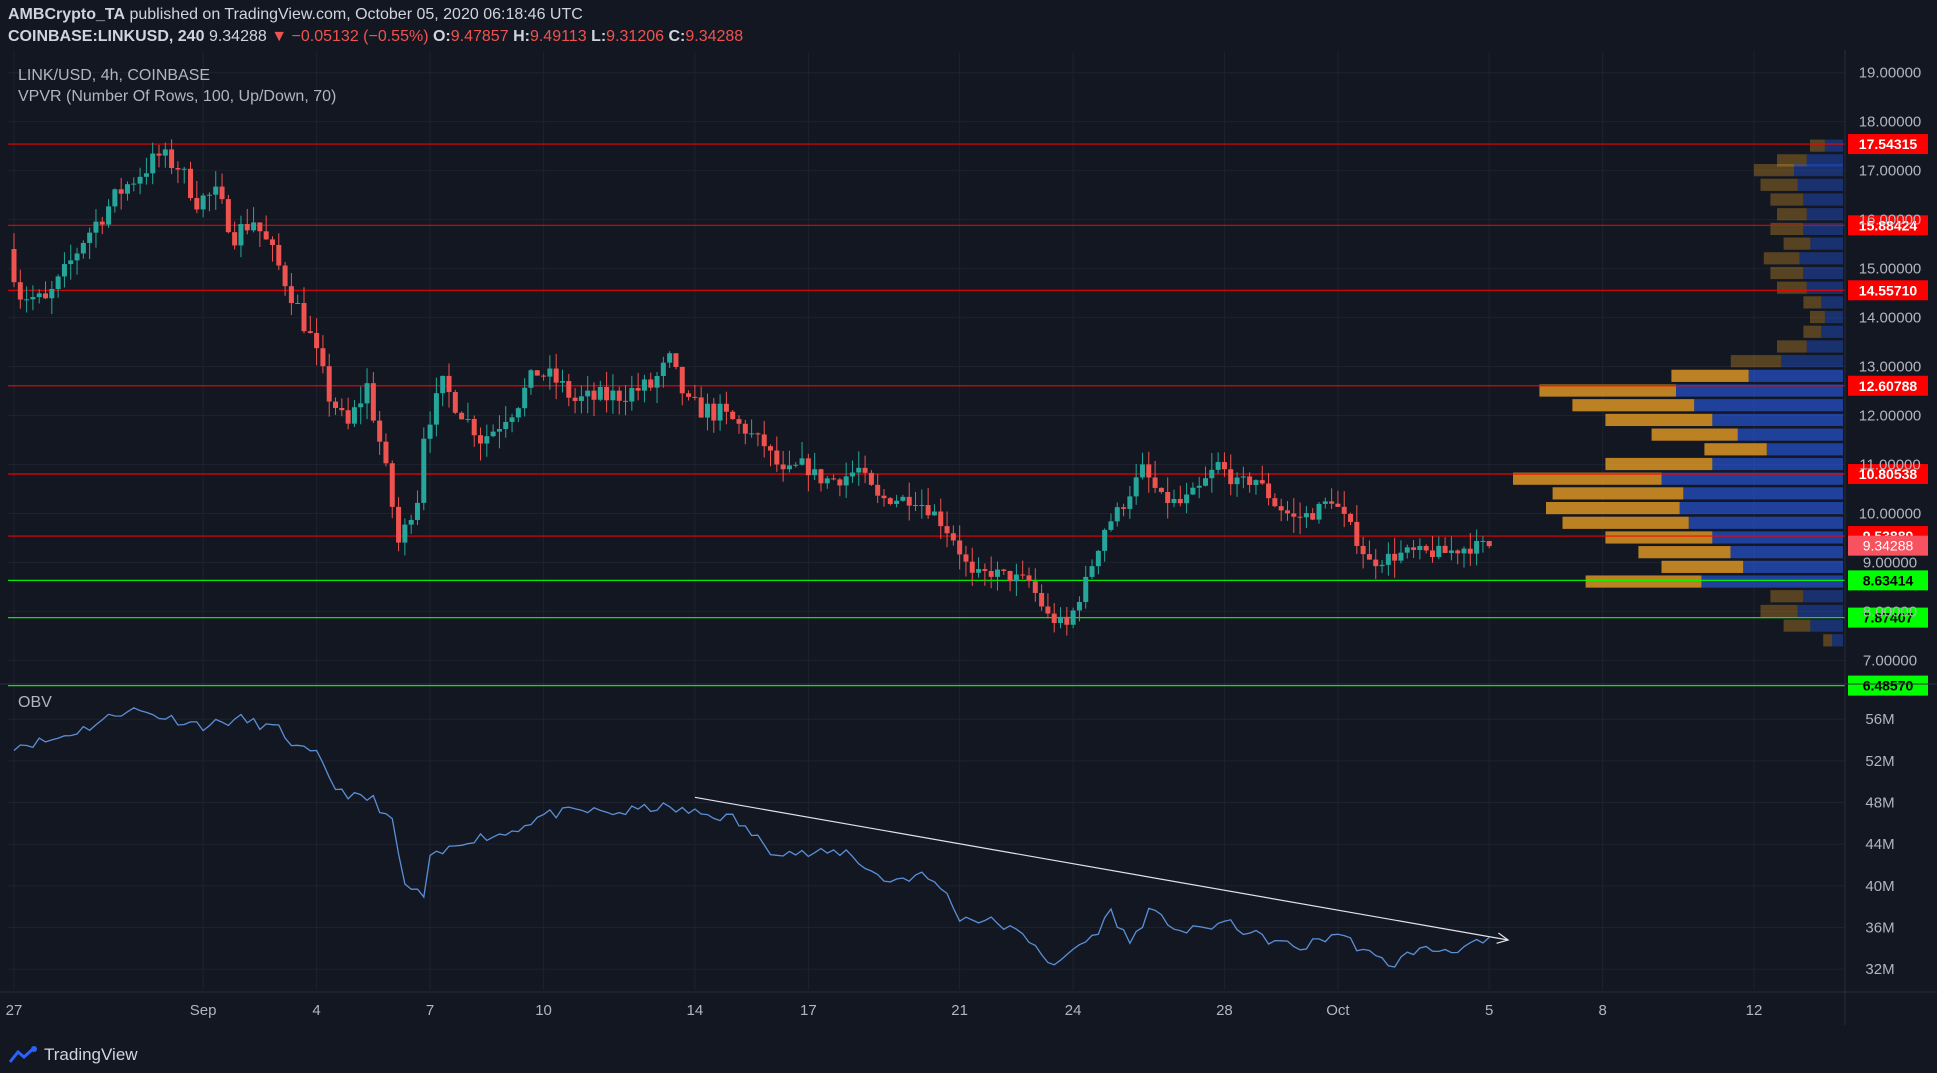 This screenshot has width=1937, height=1073. I want to click on publisher-name: AMBCrypto_TA, so click(67, 14).